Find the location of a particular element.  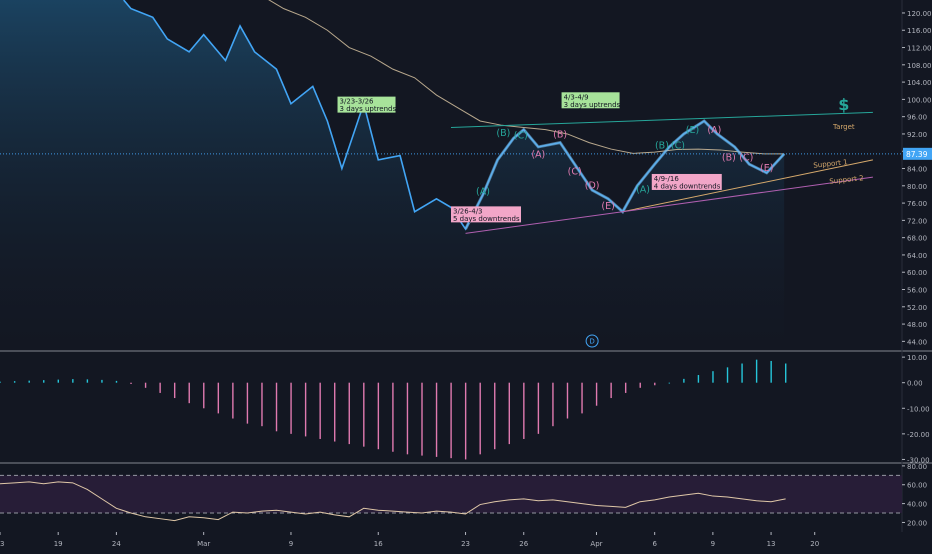

price-y-tick-label: 104.00 is located at coordinates (919, 83).